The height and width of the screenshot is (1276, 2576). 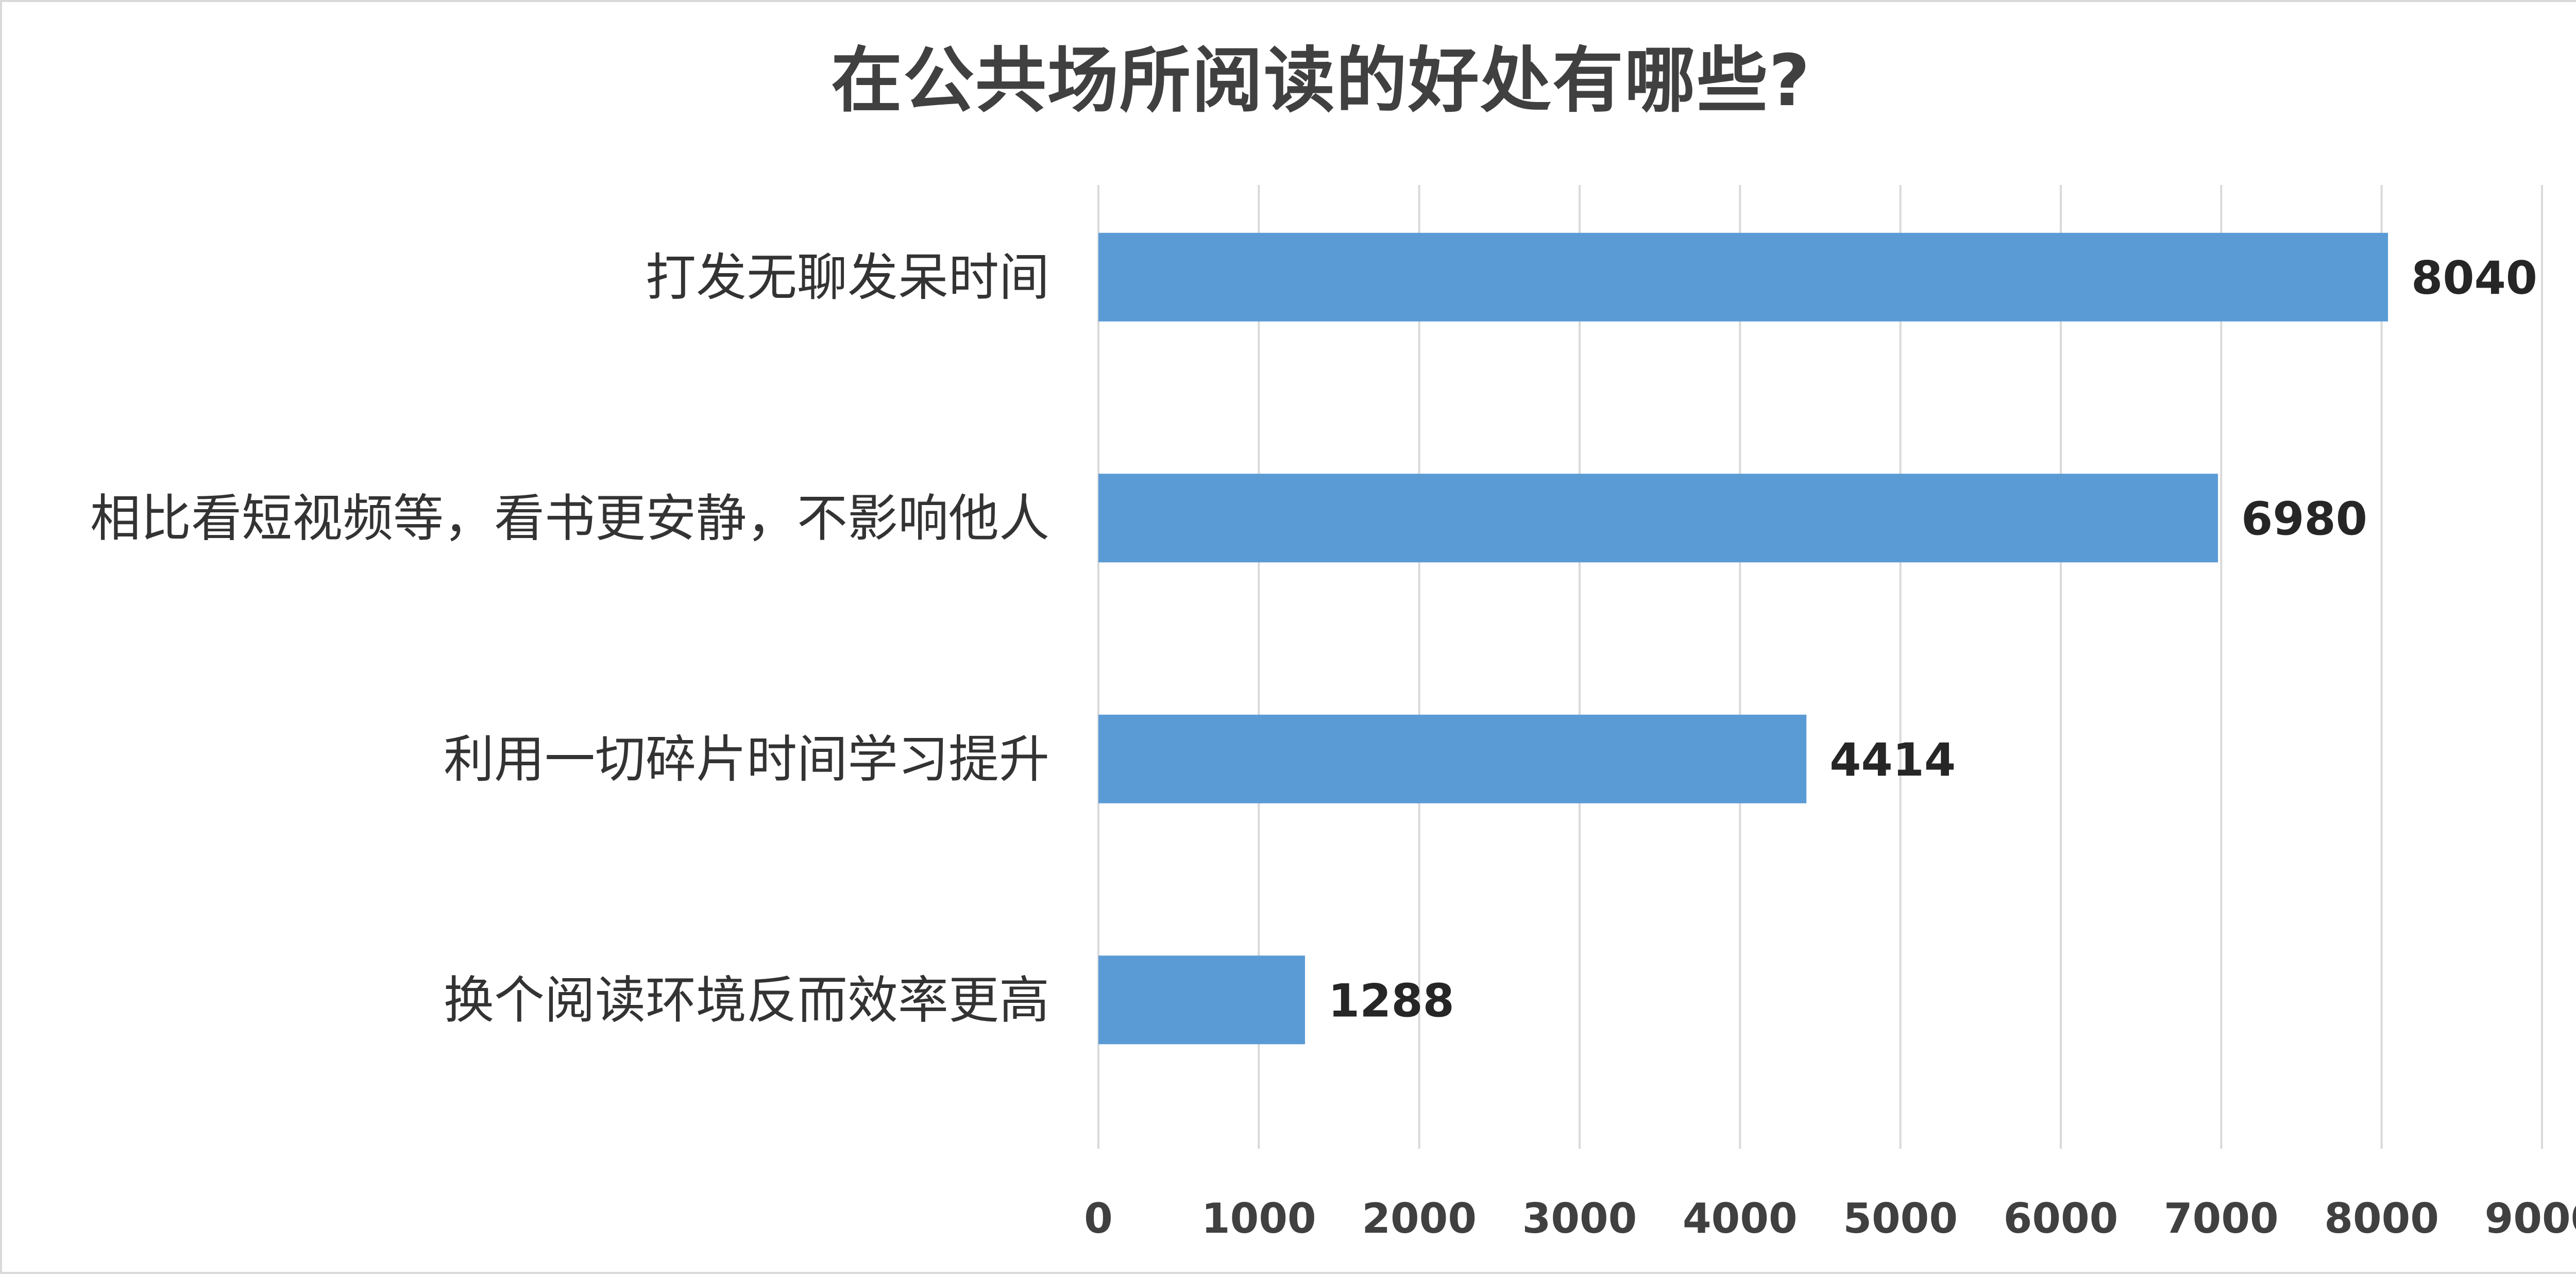 What do you see at coordinates (569, 519) in the screenshot?
I see `category-label-1: 相比看短视频等，看书更安静，不影响他人` at bounding box center [569, 519].